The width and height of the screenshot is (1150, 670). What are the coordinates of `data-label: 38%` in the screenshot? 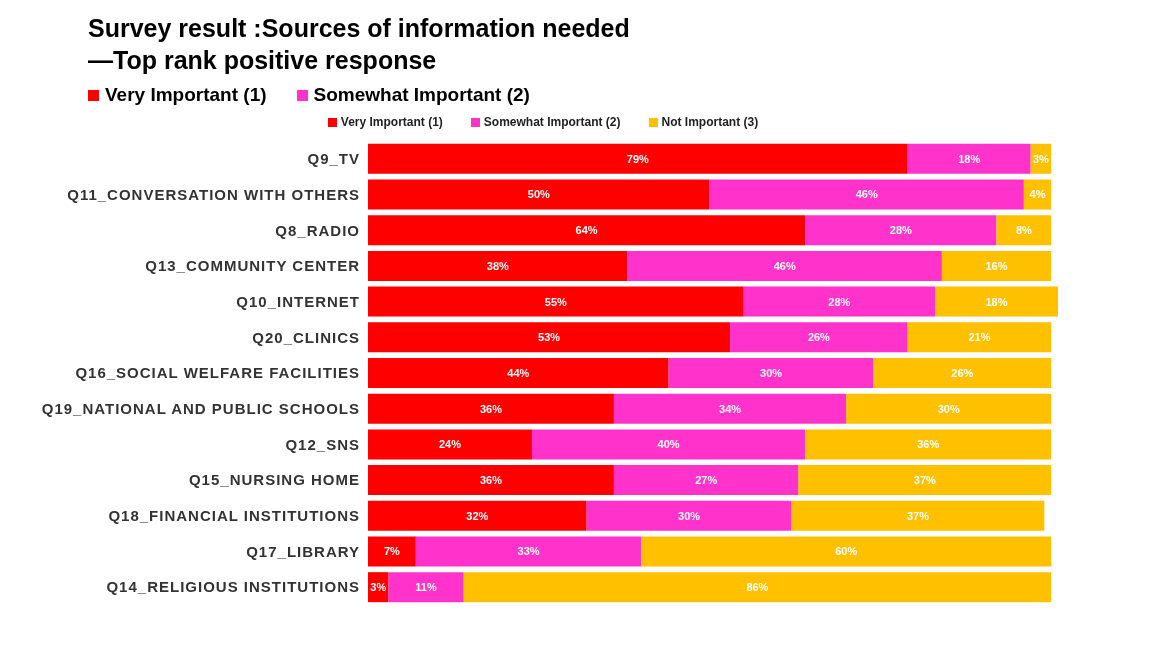 It's located at (498, 265).